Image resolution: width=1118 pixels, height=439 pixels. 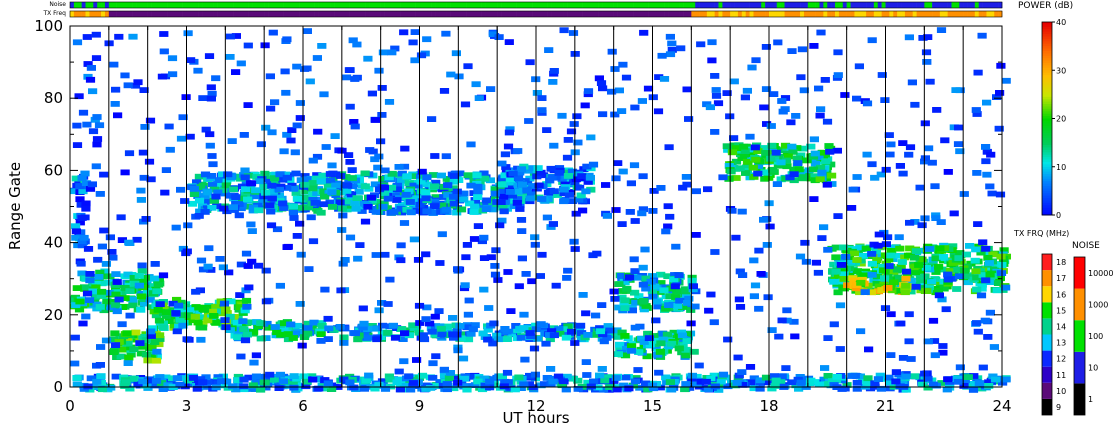 I want to click on txfreq-colorbar-cell, so click(x=1047, y=374).